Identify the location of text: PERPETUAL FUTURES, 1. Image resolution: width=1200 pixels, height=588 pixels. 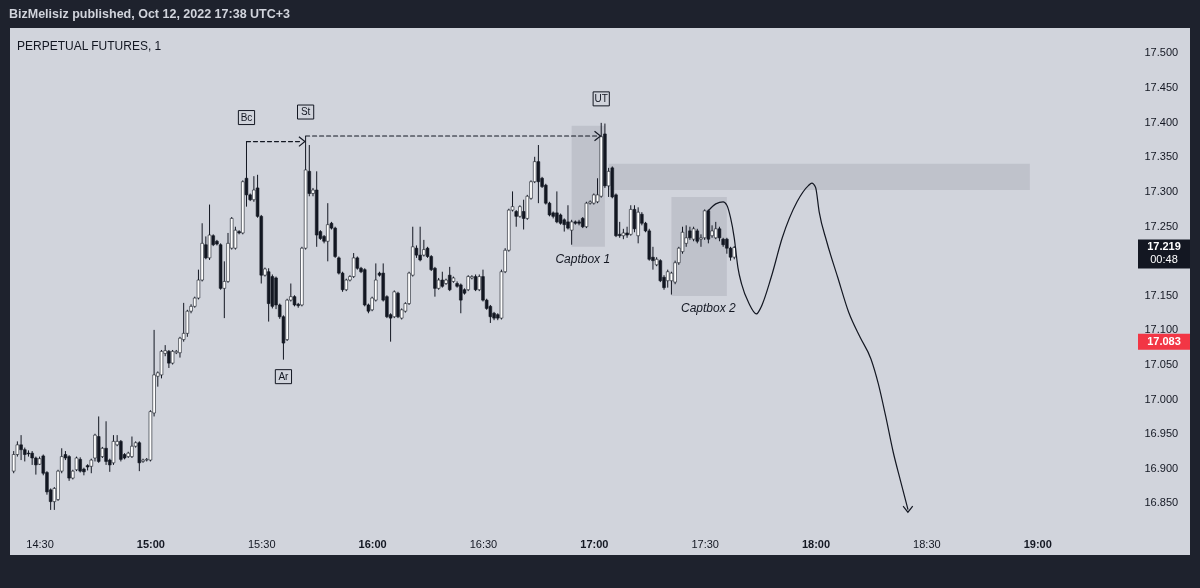
(89, 46).